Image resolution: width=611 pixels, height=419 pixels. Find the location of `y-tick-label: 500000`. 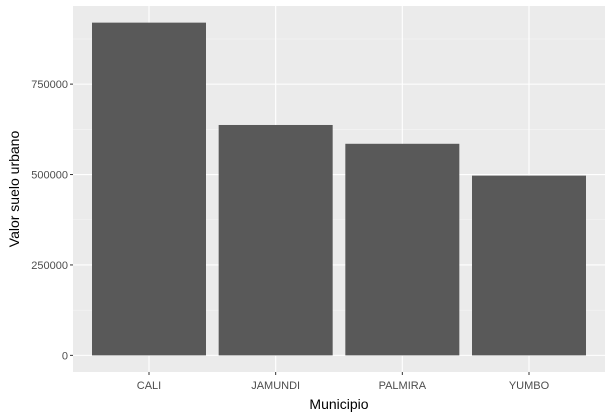

y-tick-label: 500000 is located at coordinates (49, 176).